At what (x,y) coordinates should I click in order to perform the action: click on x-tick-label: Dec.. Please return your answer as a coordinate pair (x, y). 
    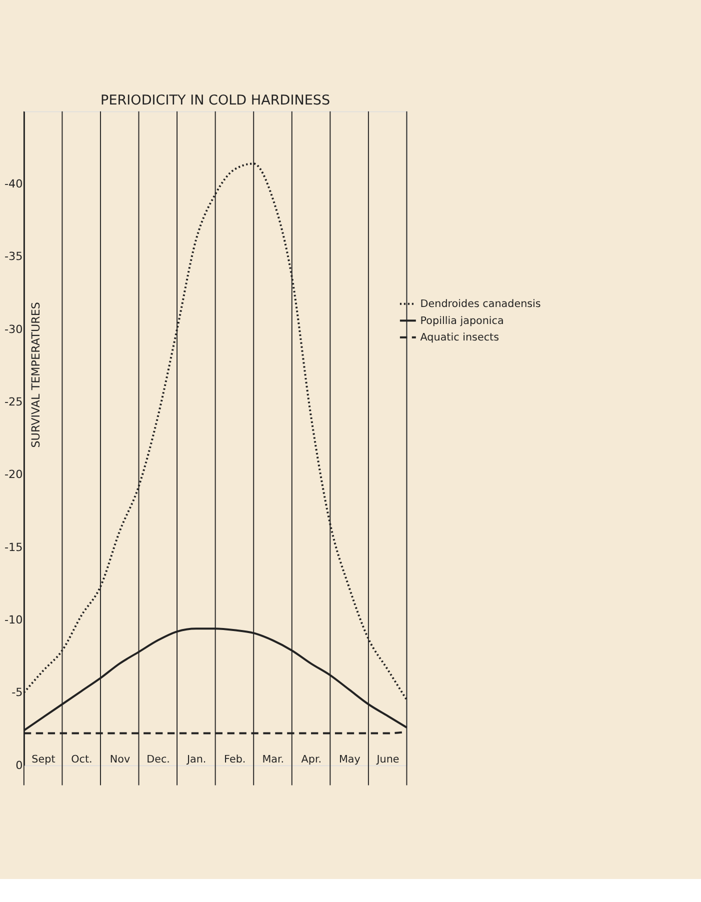
    Looking at the image, I should click on (158, 759).